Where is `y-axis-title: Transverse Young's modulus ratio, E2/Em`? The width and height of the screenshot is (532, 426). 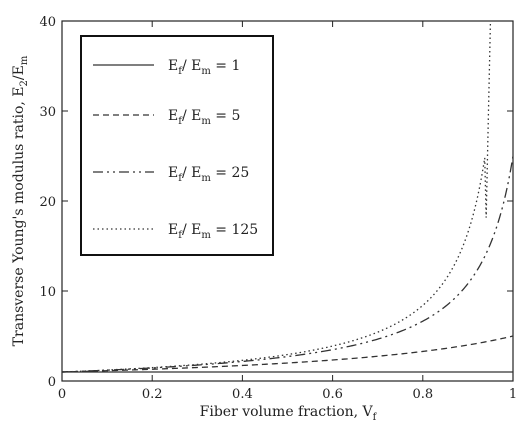 y-axis-title: Transverse Young's modulus ratio, E2/Em is located at coordinates (20, 200).